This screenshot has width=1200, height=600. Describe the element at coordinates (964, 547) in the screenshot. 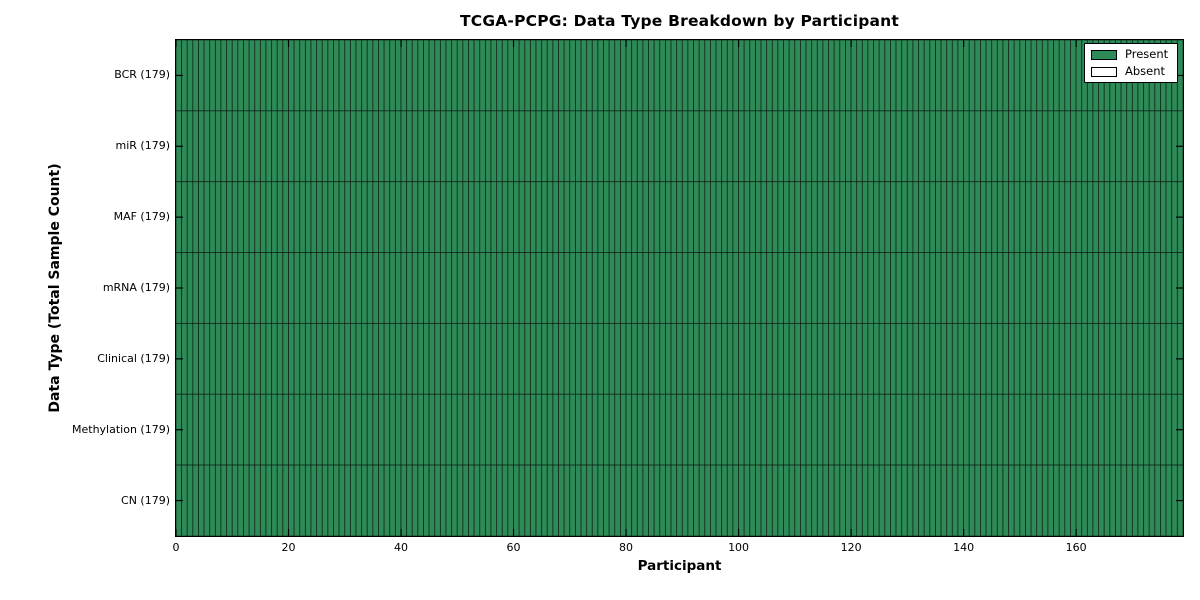

I see `x-tick-label-140: 140` at that location.